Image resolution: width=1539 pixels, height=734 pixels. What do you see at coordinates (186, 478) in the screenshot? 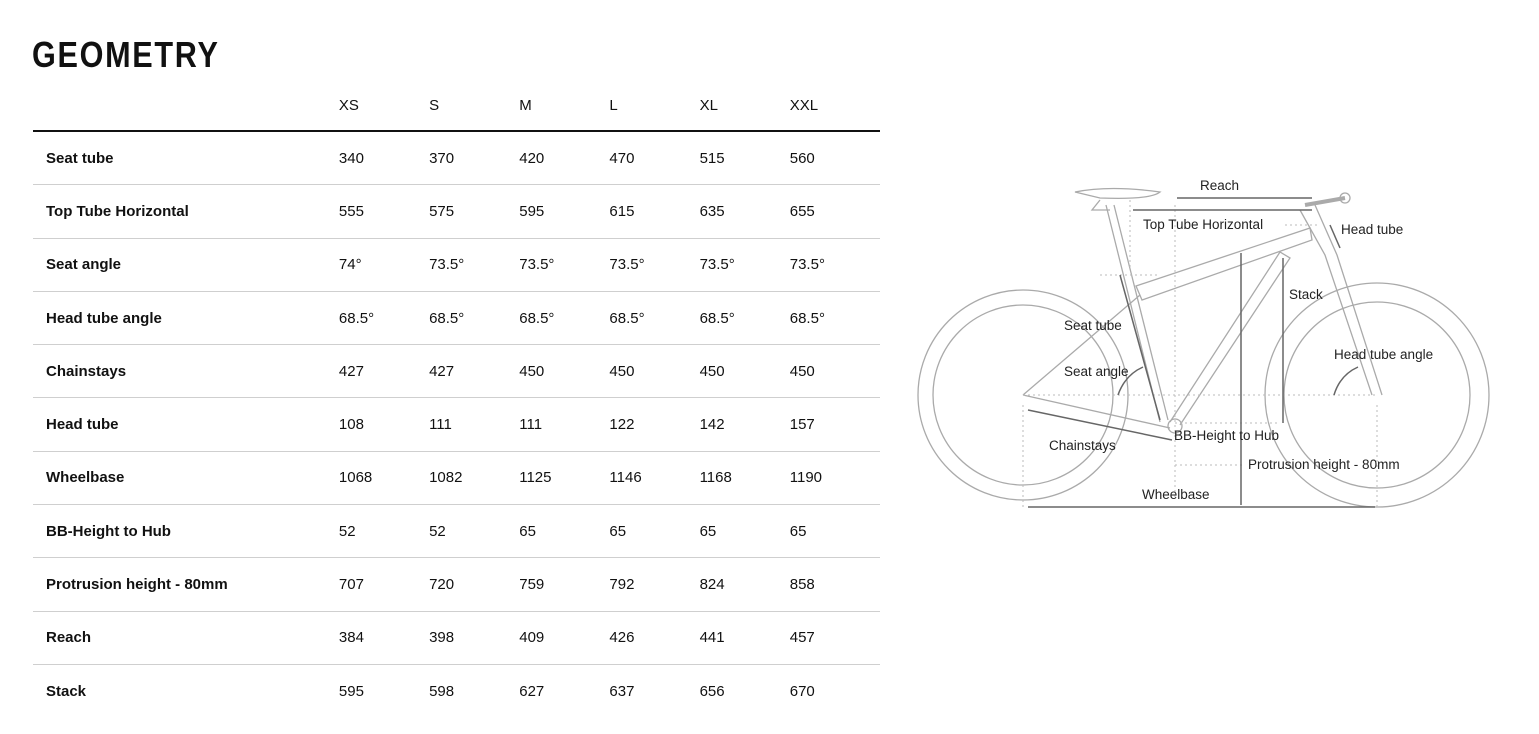
I see `row-label: Wheelbase` at bounding box center [186, 478].